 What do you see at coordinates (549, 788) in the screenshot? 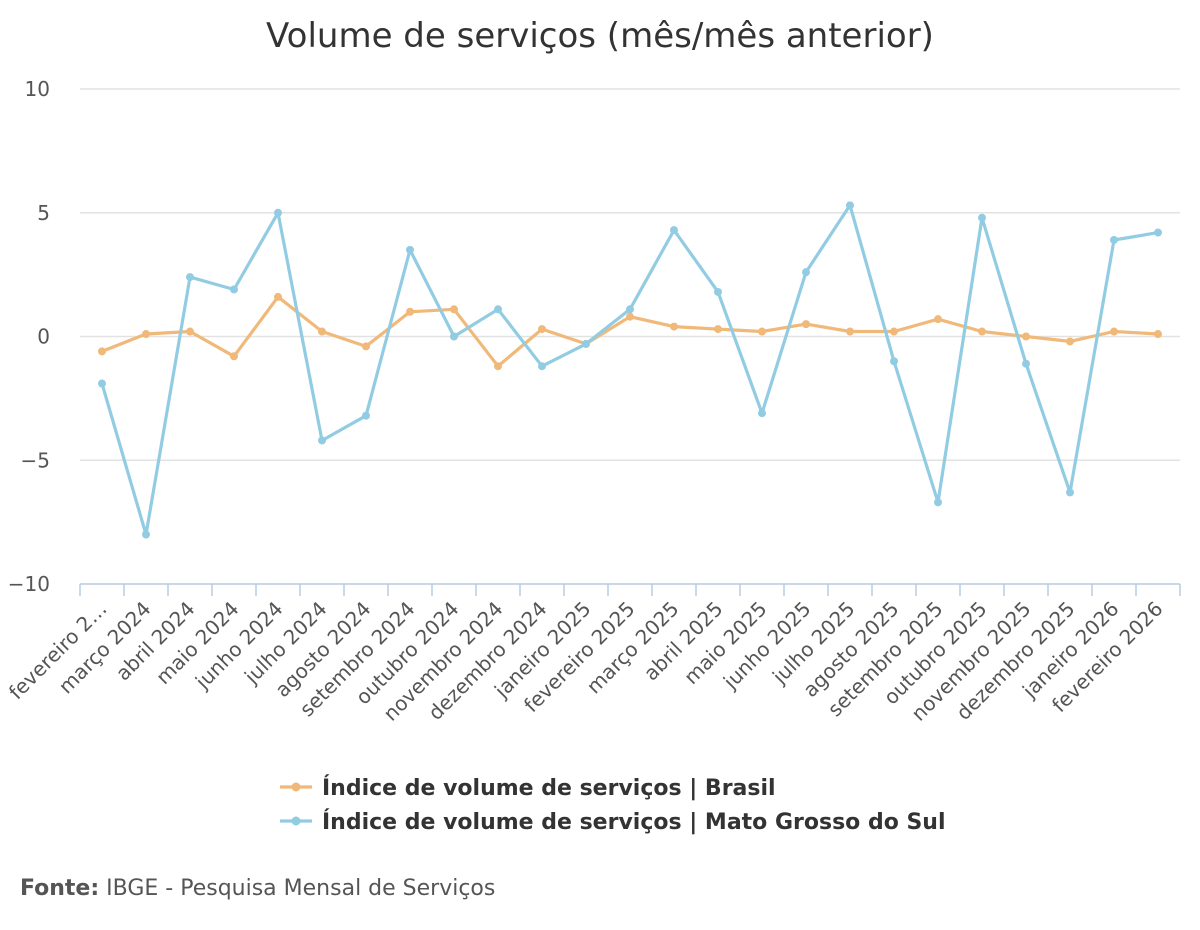
I see `legend-label: Índice de volume de serviços | Brasil` at bounding box center [549, 788].